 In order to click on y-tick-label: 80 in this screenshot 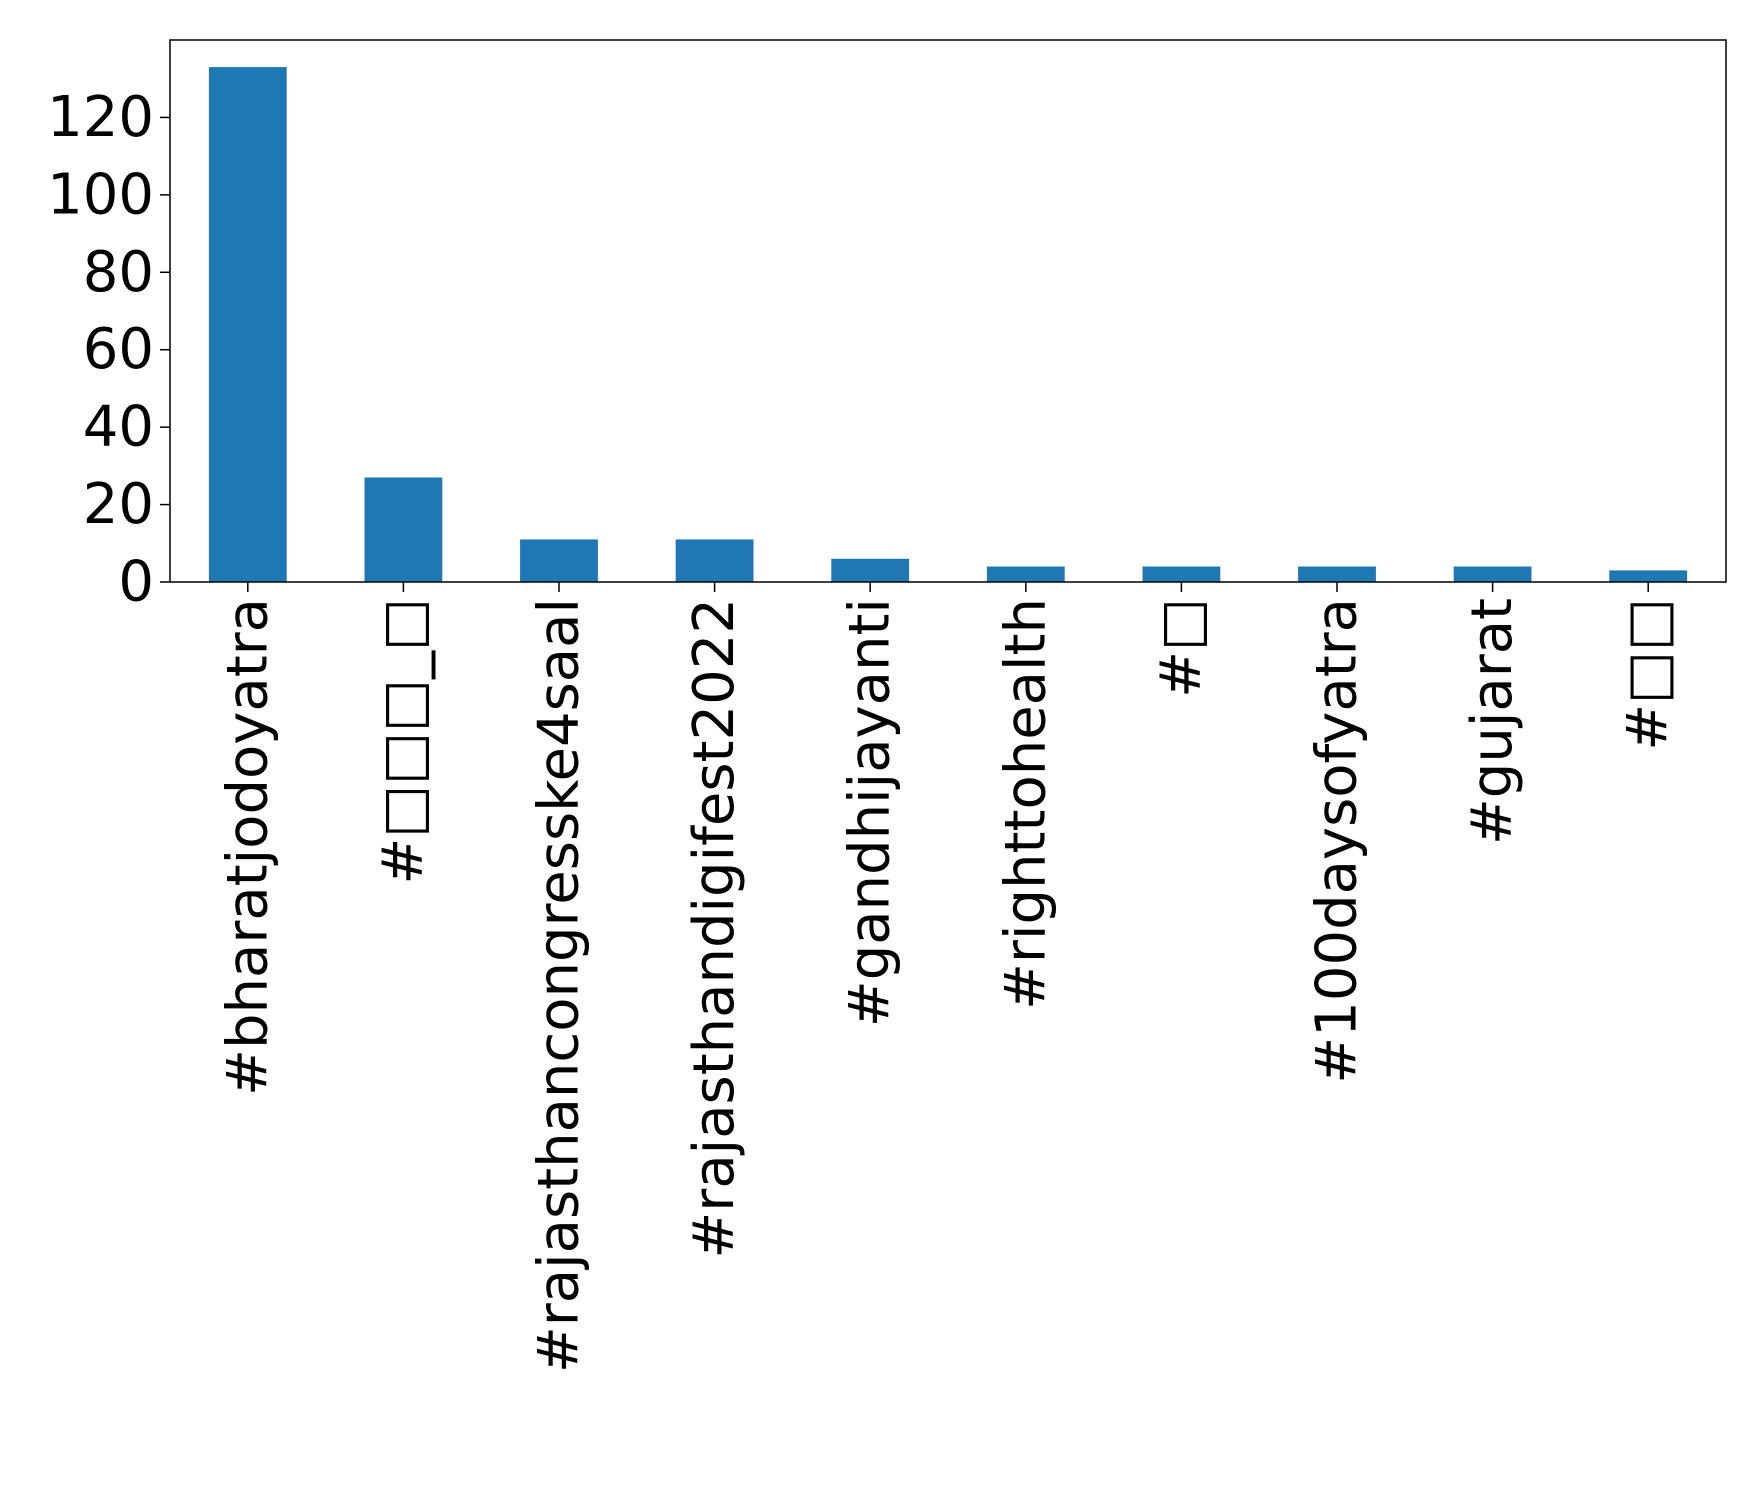, I will do `click(118, 272)`.